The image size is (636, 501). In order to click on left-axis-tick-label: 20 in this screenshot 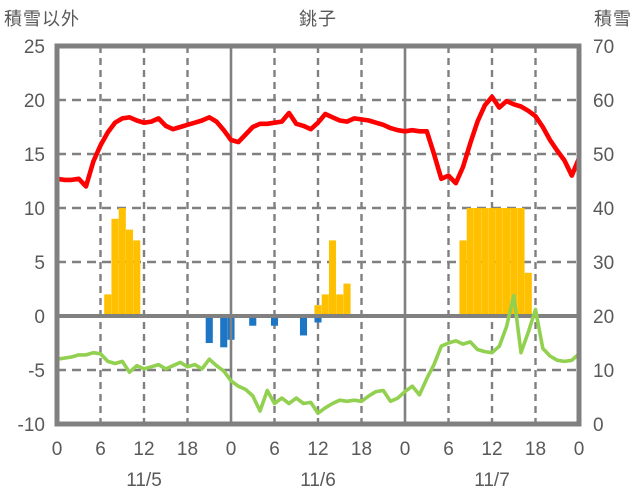, I will do `click(34, 101)`.